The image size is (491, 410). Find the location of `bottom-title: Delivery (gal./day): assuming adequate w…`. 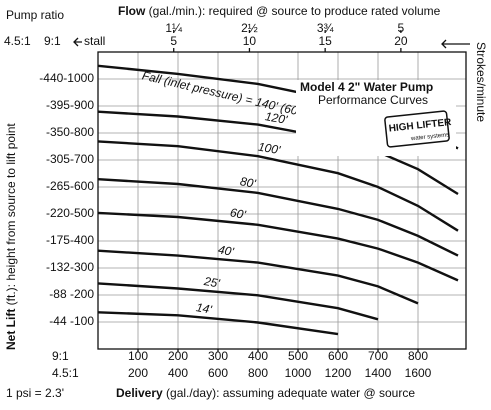

bottom-title: Delivery (gal./day): assuming adequate w… is located at coordinates (265, 393).